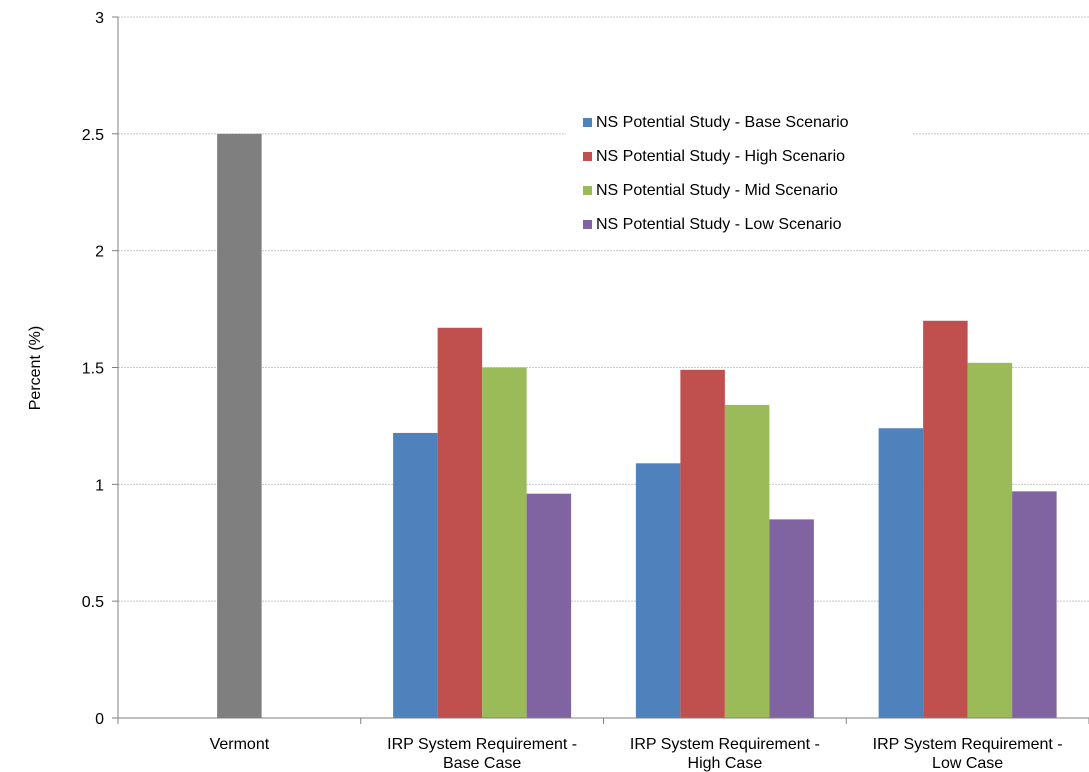 This screenshot has width=1089, height=772. I want to click on legend-label: NS Potential Study - Low Scenario, so click(719, 224).